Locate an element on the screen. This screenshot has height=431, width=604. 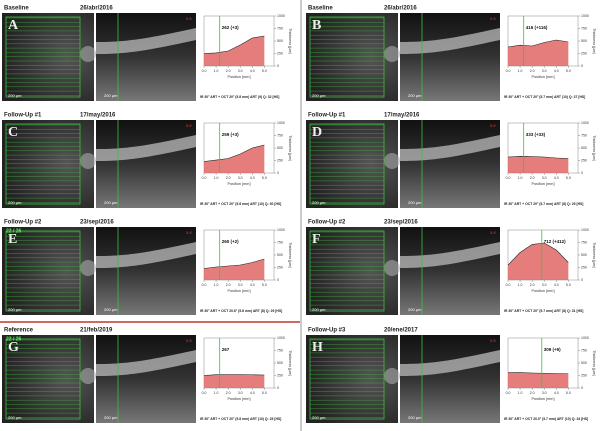
thickness-value: 416 (+116) is located at coordinates (537, 27).